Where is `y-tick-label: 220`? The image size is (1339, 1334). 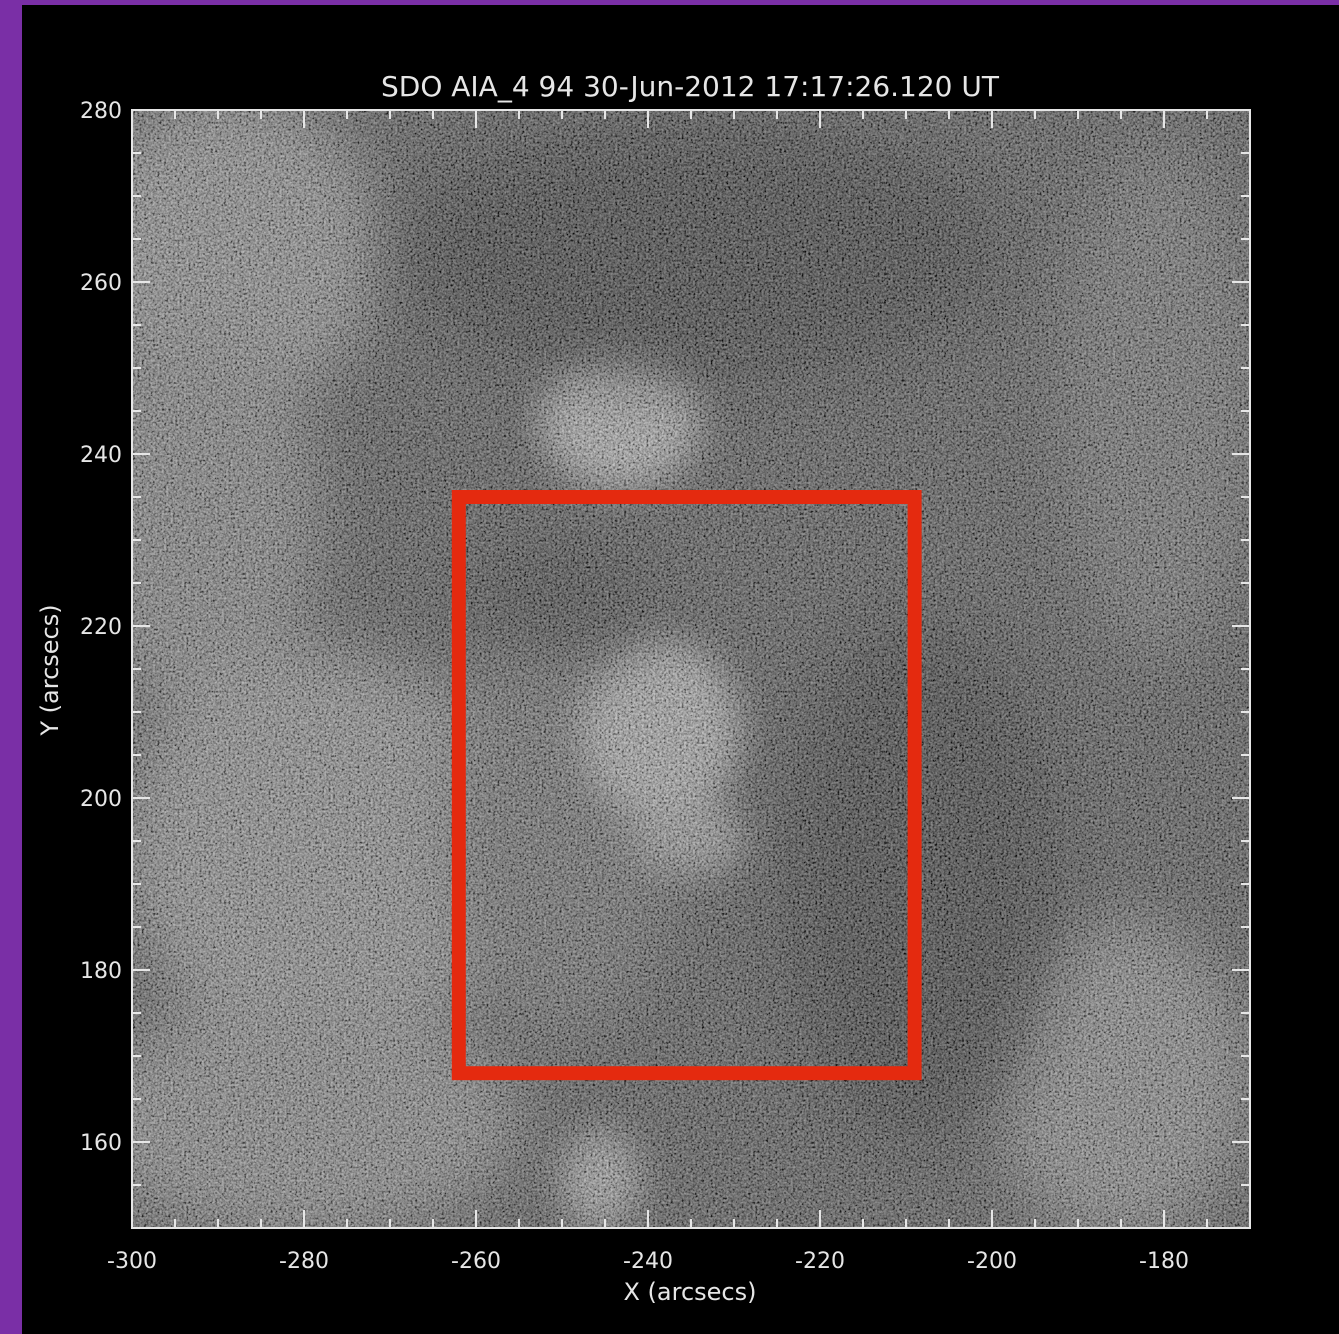
y-tick-label: 220 is located at coordinates (101, 627).